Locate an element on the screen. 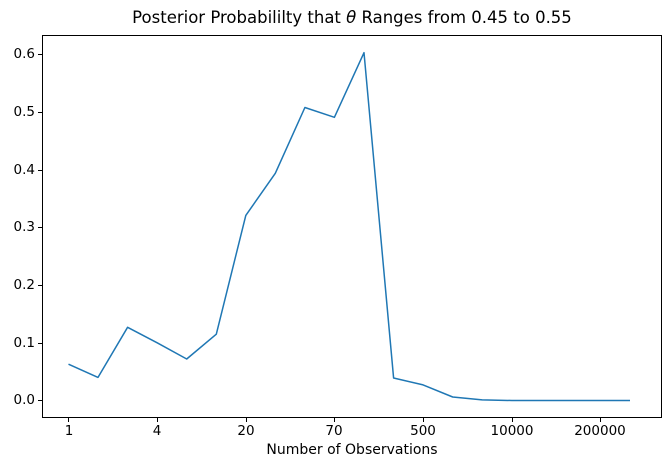 Image resolution: width=671 pixels, height=473 pixels. theta-symbol: θ is located at coordinates (351, 17).